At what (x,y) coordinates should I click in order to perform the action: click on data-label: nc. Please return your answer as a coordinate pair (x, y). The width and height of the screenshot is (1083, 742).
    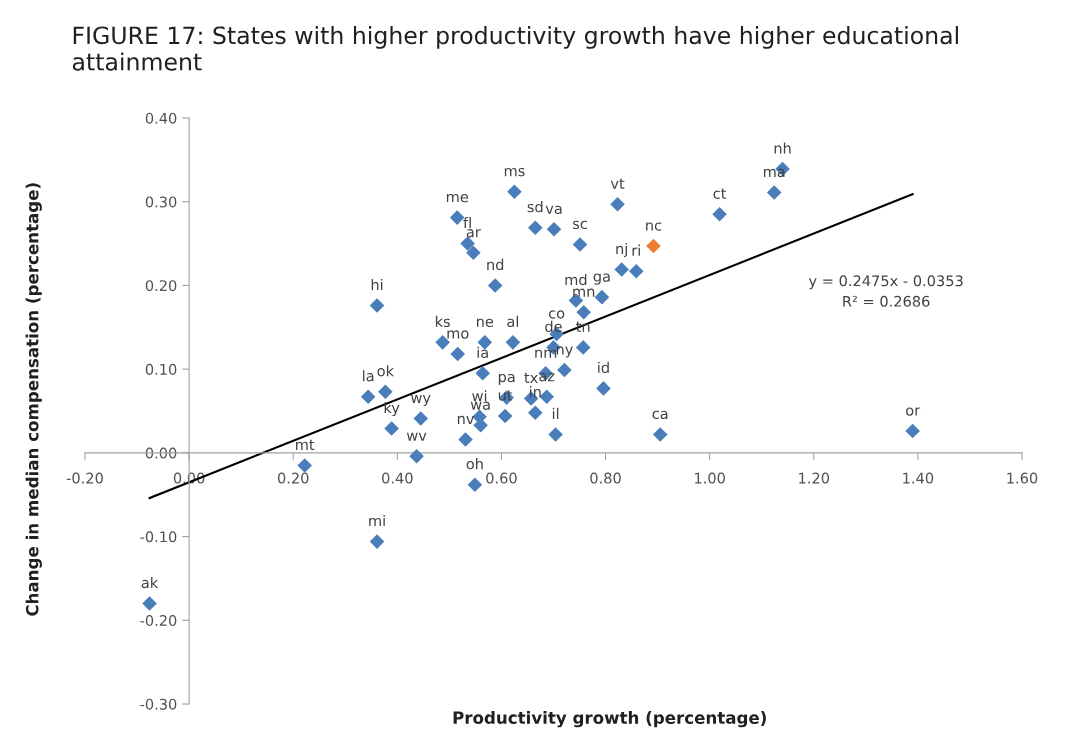
    Looking at the image, I should click on (654, 226).